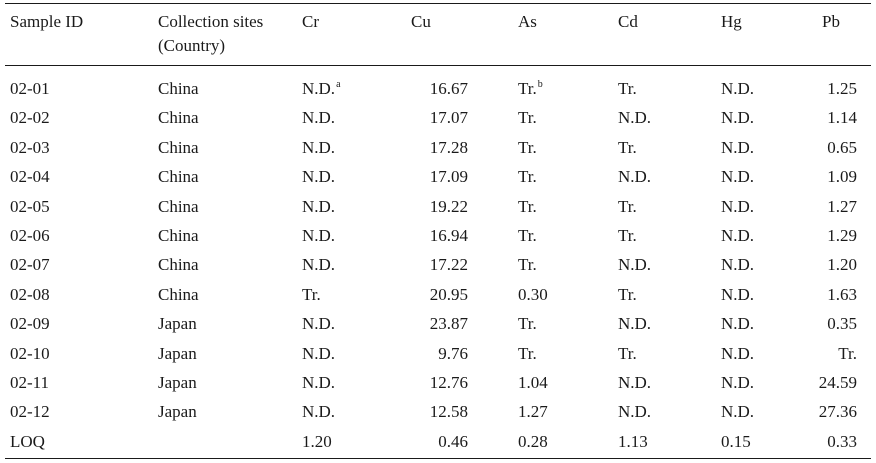 This screenshot has height=463, width=876. What do you see at coordinates (448, 412) in the screenshot?
I see `cell-cu-value: 12.58` at bounding box center [448, 412].